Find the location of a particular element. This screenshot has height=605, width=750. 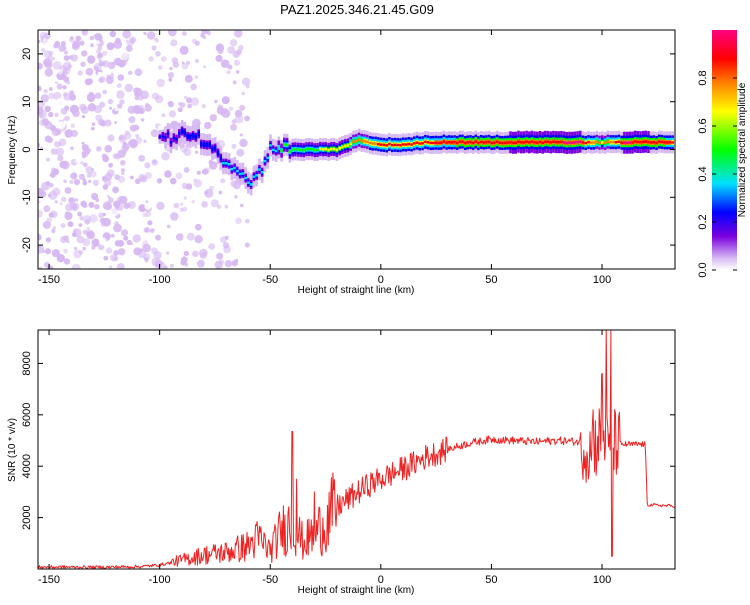

x-tick-label: 50 is located at coordinates (491, 280).